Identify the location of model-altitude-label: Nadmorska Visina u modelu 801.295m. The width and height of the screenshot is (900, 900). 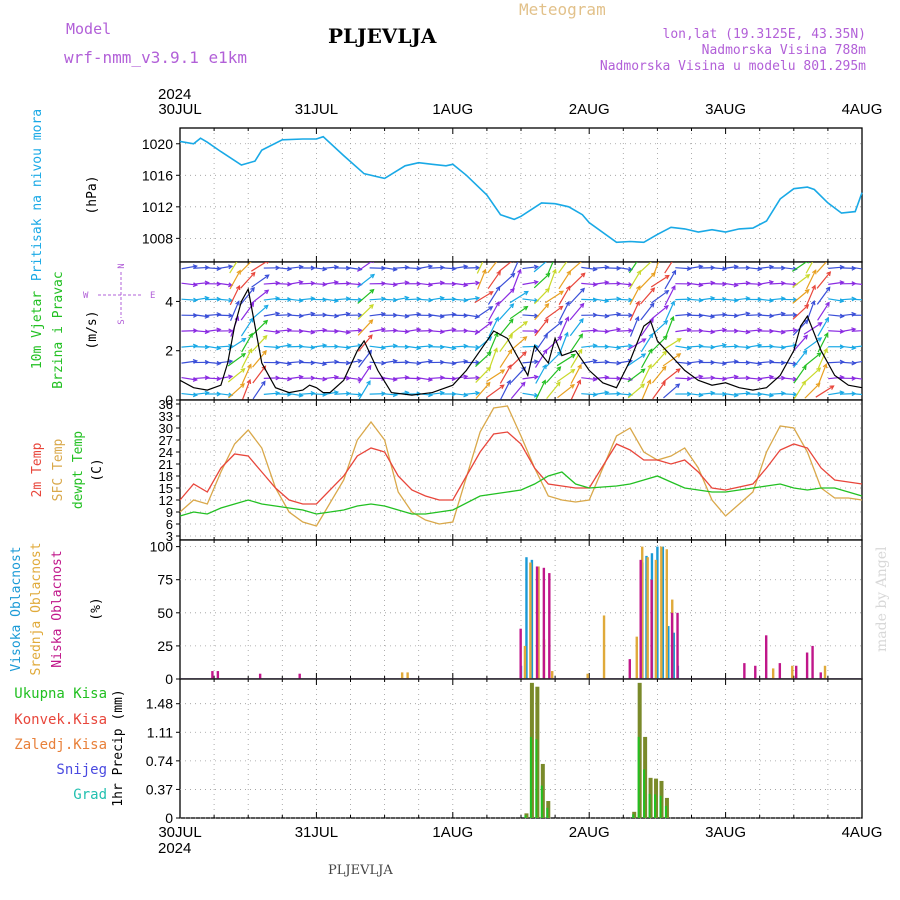
(733, 66).